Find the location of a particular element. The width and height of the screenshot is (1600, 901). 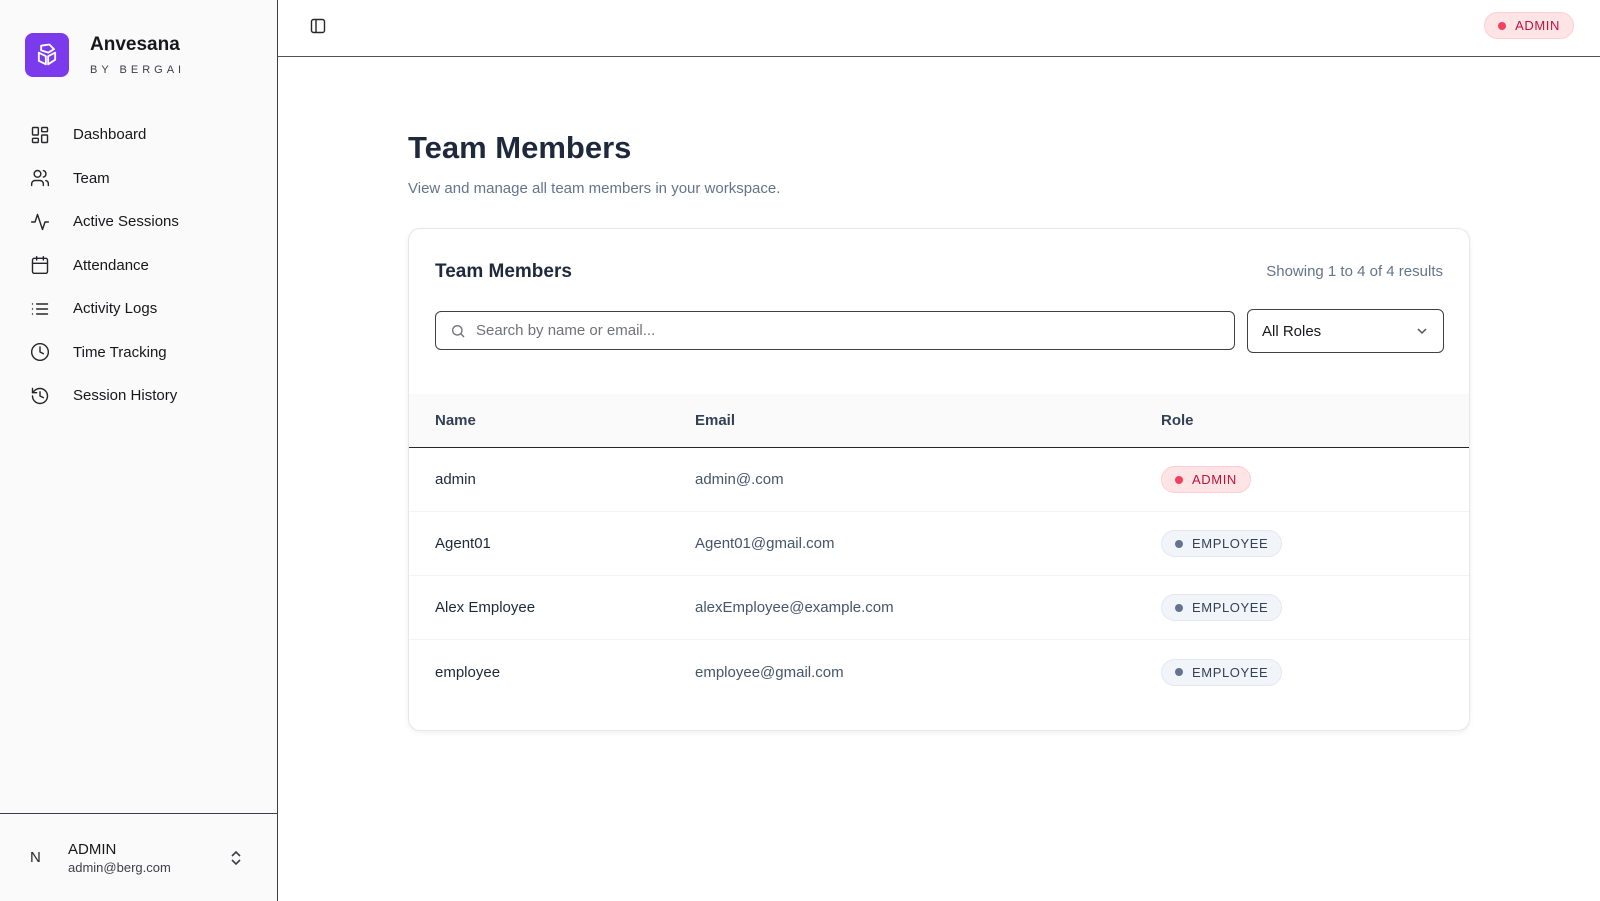

column-header-role: Role is located at coordinates (1177, 420).